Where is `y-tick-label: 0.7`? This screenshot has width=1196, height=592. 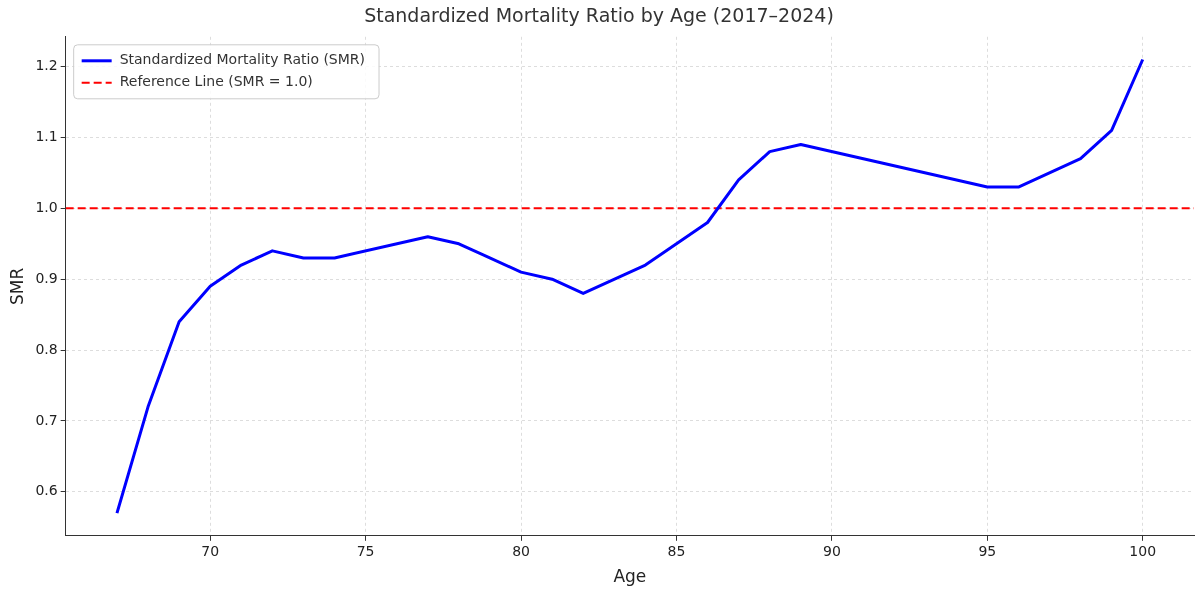
y-tick-label: 0.7 is located at coordinates (46, 419).